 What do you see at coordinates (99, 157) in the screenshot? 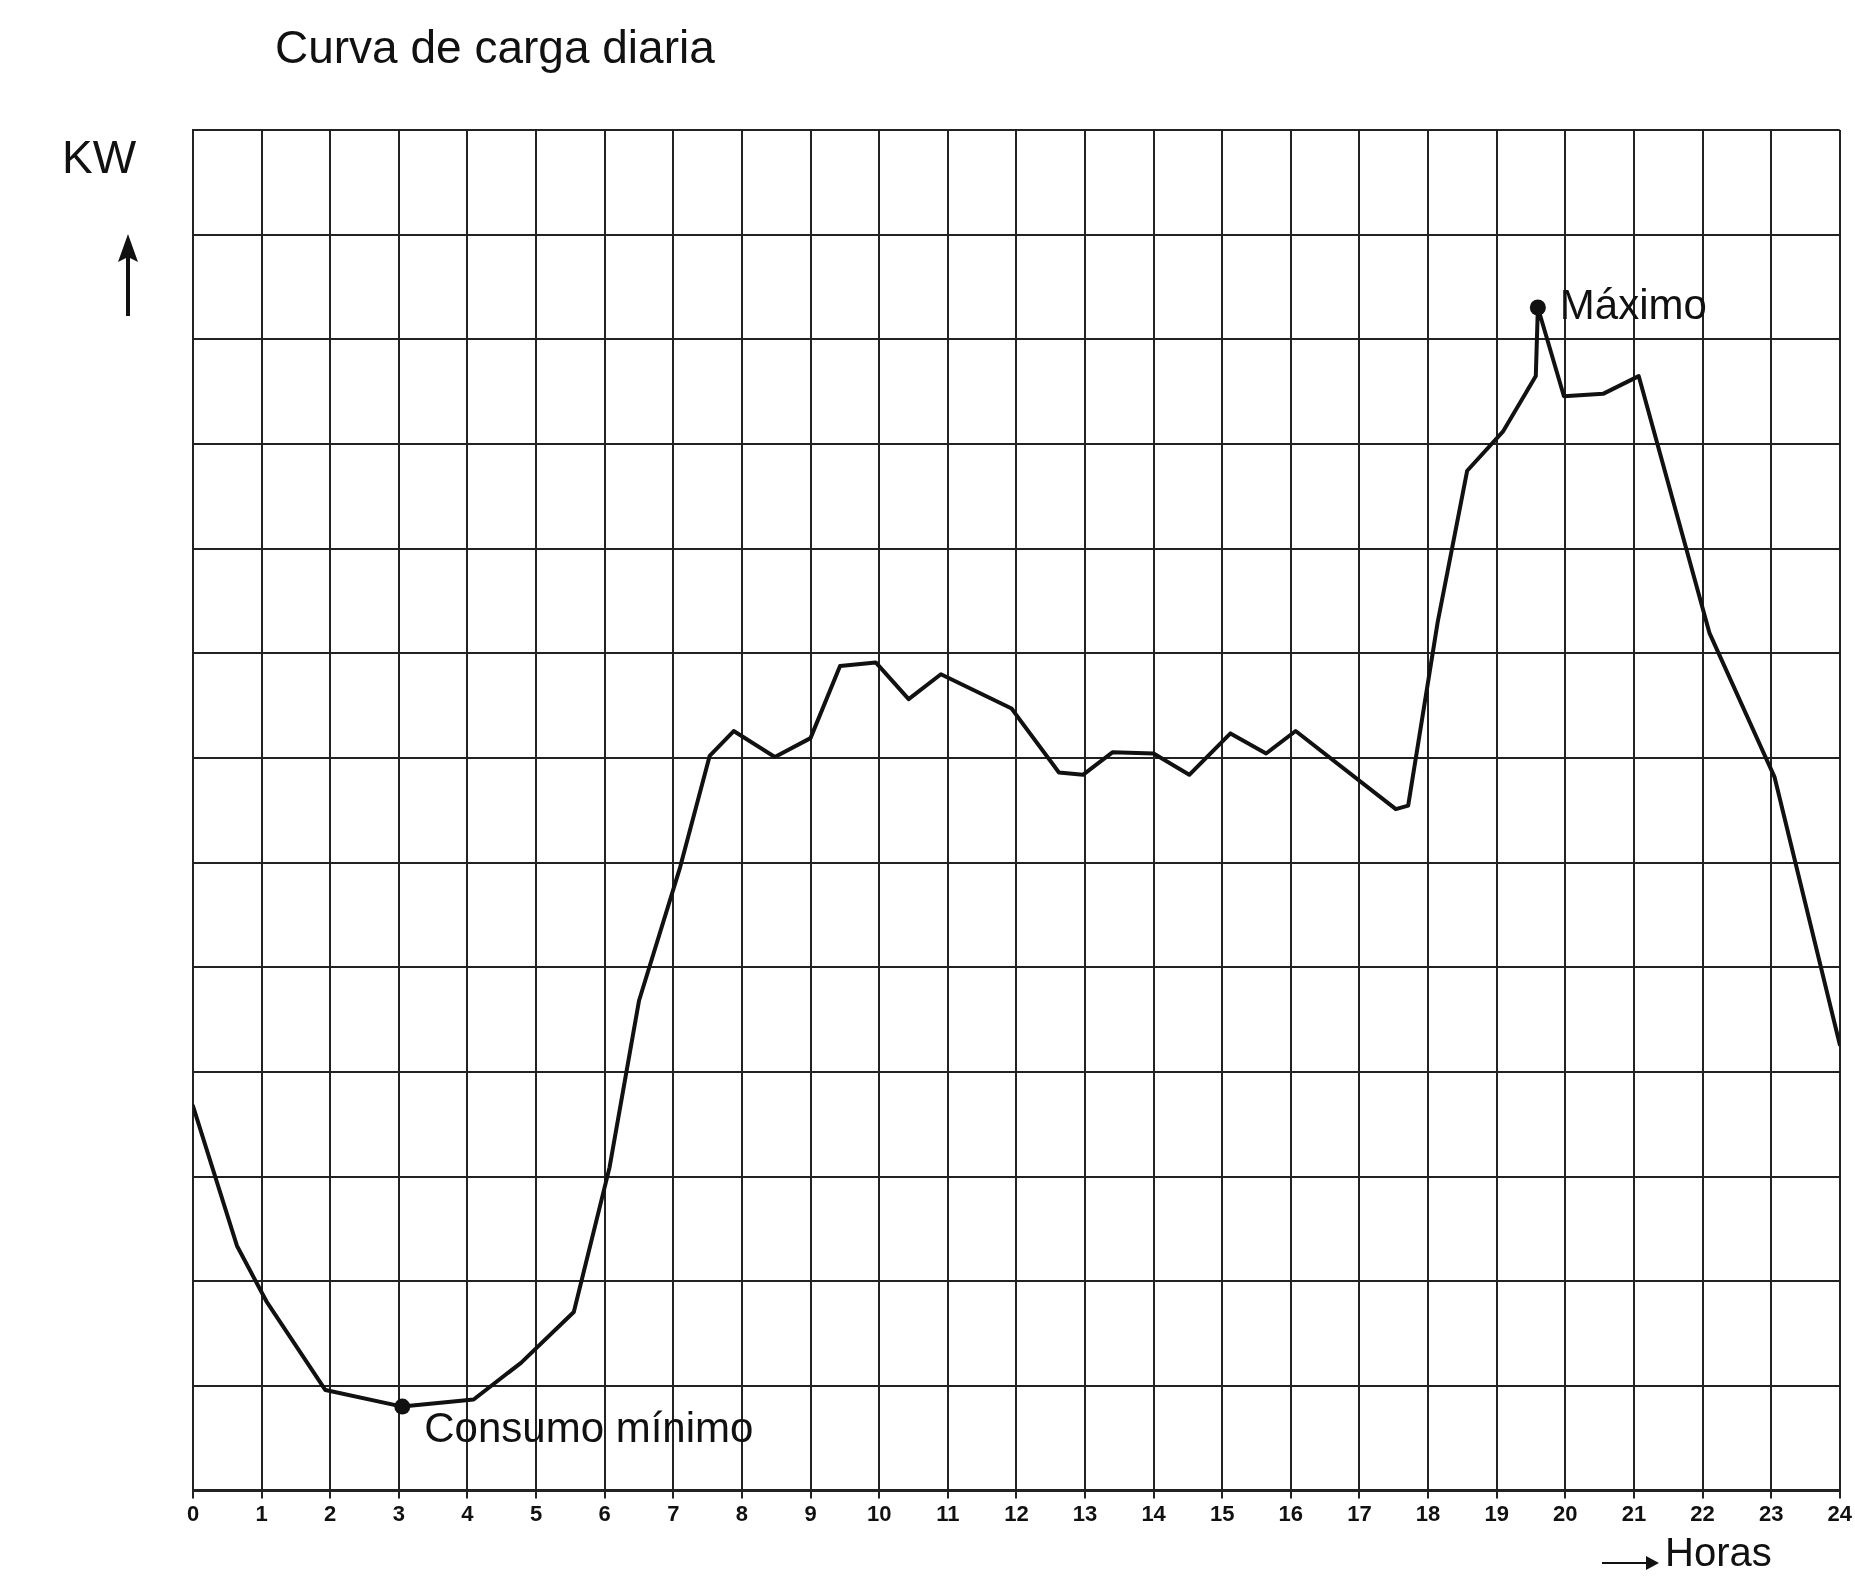
I see `y-axis-title: KW` at bounding box center [99, 157].